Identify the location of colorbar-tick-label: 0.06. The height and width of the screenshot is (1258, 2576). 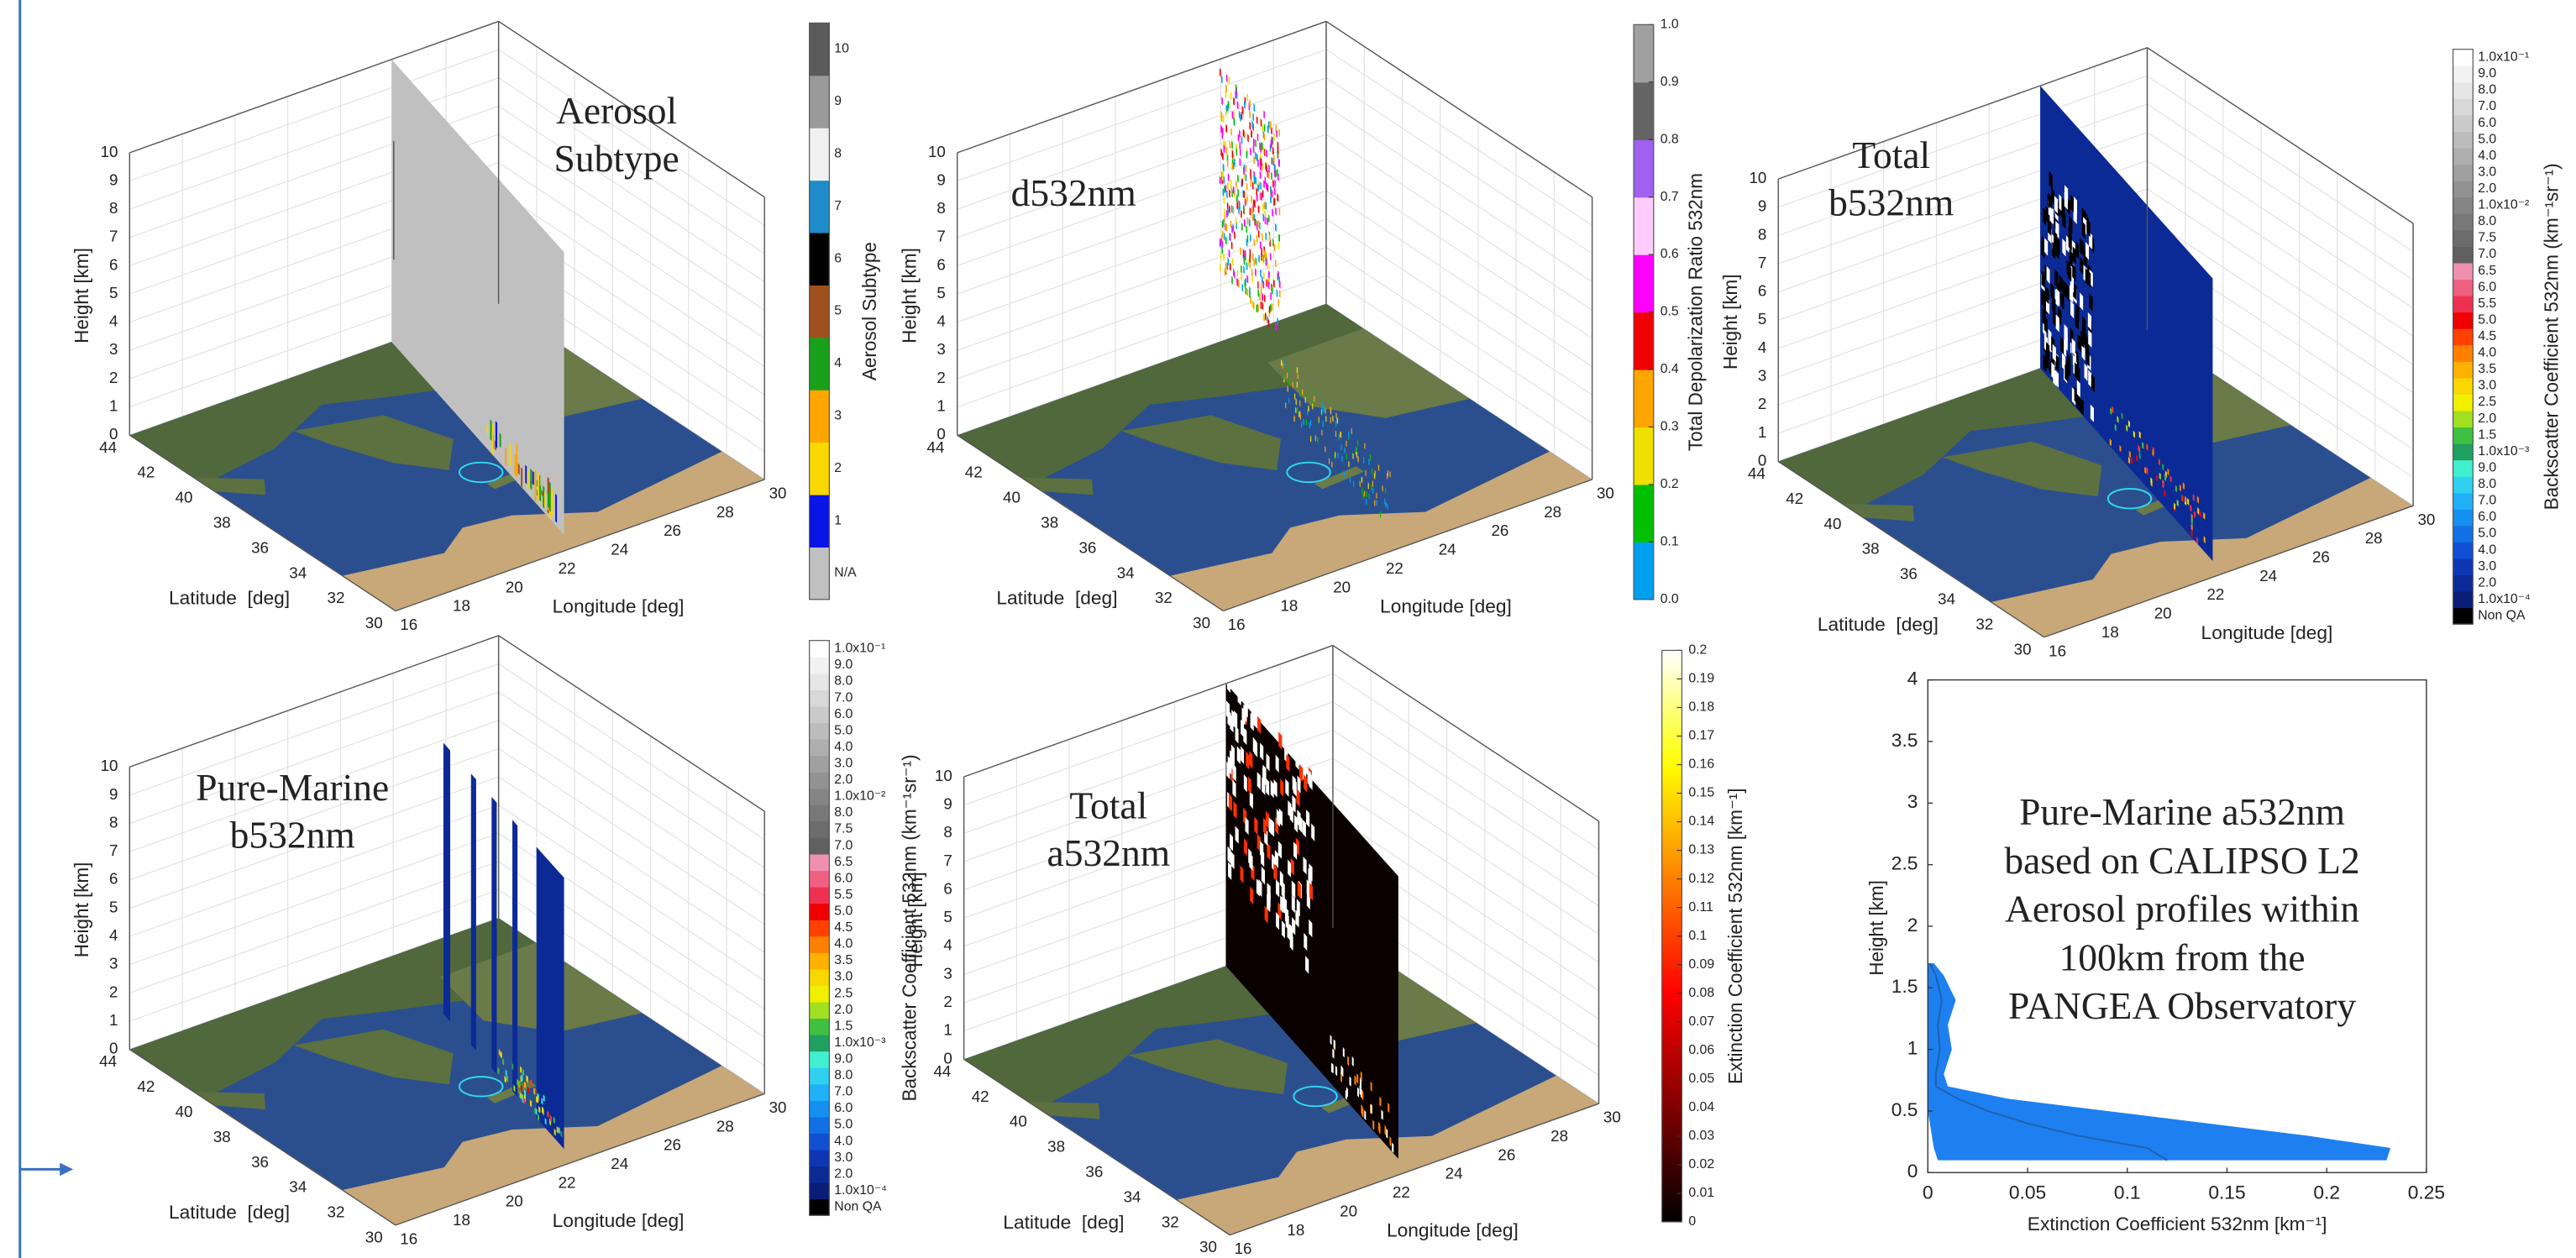
(1701, 1050).